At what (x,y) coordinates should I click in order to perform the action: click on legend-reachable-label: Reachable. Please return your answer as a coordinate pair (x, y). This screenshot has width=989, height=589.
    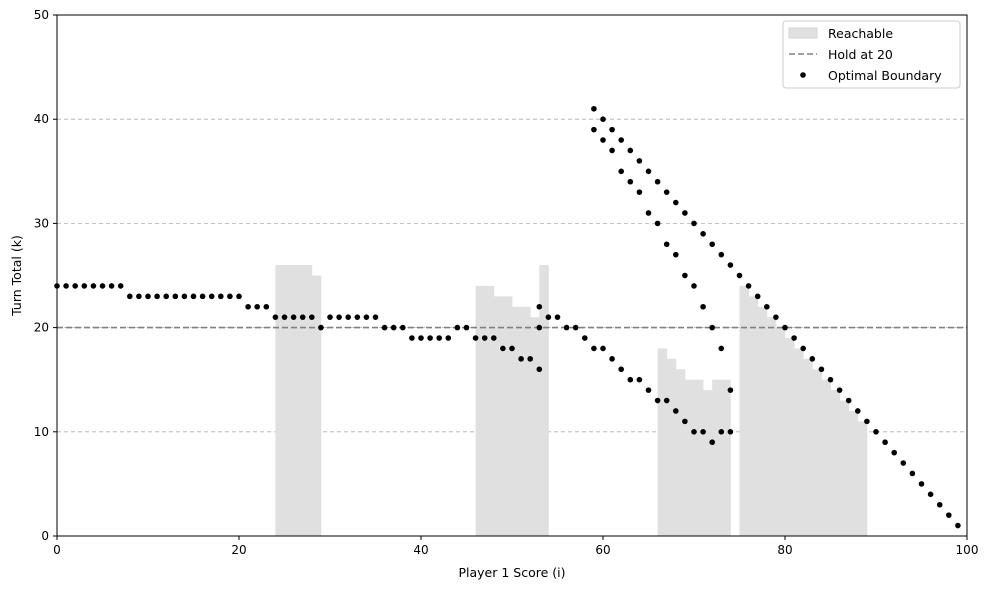
    Looking at the image, I should click on (860, 33).